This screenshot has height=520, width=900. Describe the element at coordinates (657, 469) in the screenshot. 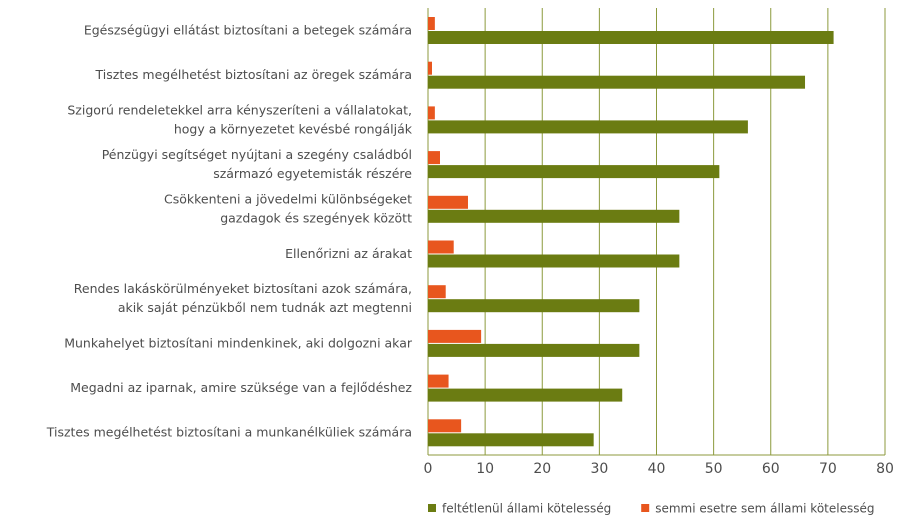

I see `x-tick-label: 40` at that location.